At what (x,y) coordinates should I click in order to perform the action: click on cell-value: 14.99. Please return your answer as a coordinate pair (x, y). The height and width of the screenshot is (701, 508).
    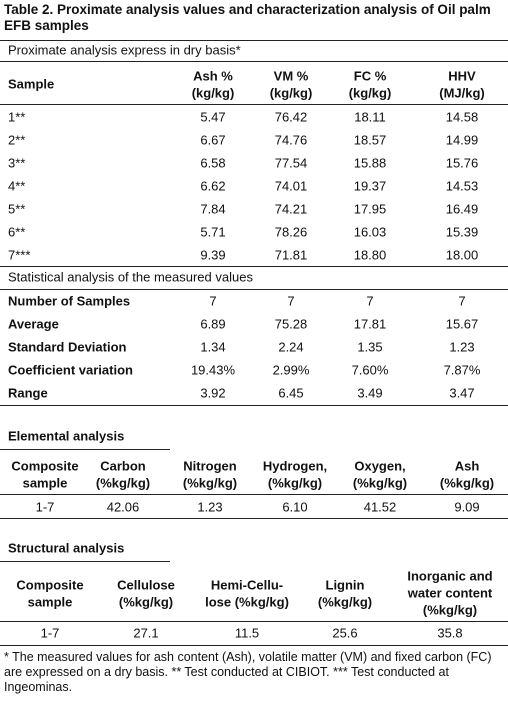
    Looking at the image, I should click on (462, 140).